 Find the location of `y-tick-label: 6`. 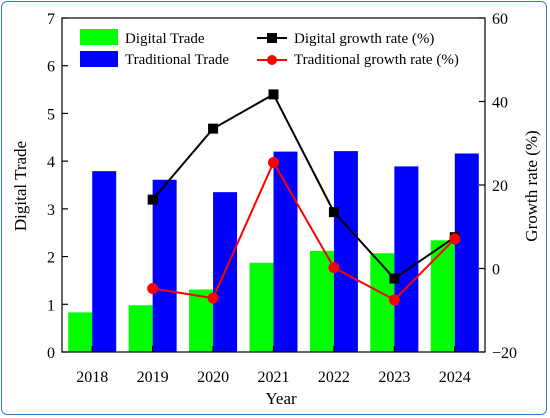

y-tick-label: 6 is located at coordinates (51, 67).